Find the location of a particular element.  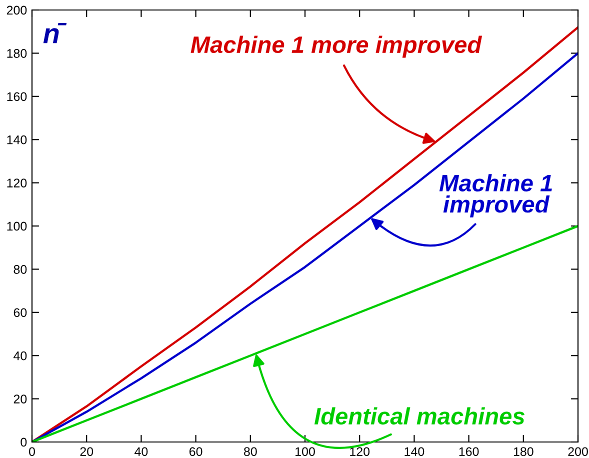

text: Identical machines is located at coordinates (419, 416).